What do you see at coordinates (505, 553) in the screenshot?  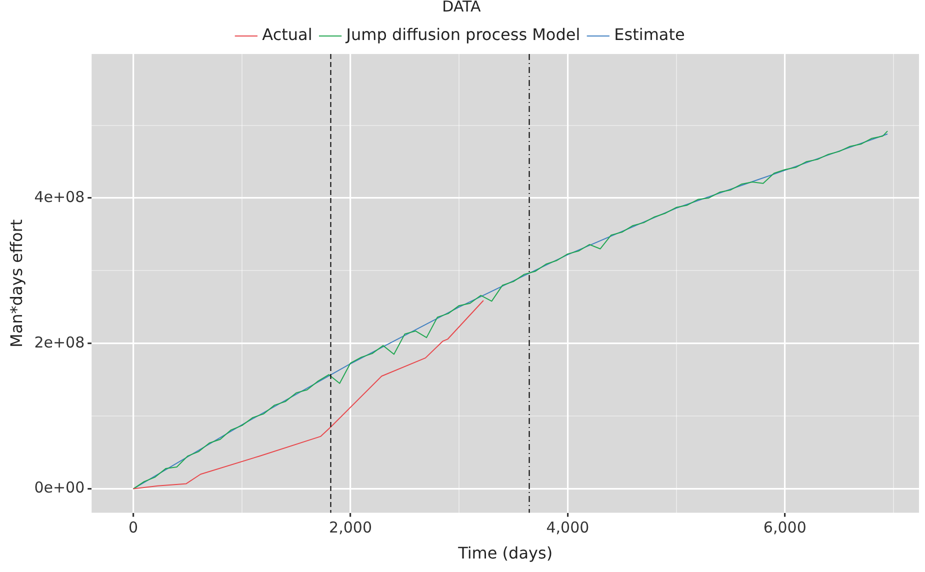 I see `x-axis-title: Time (days)` at bounding box center [505, 553].